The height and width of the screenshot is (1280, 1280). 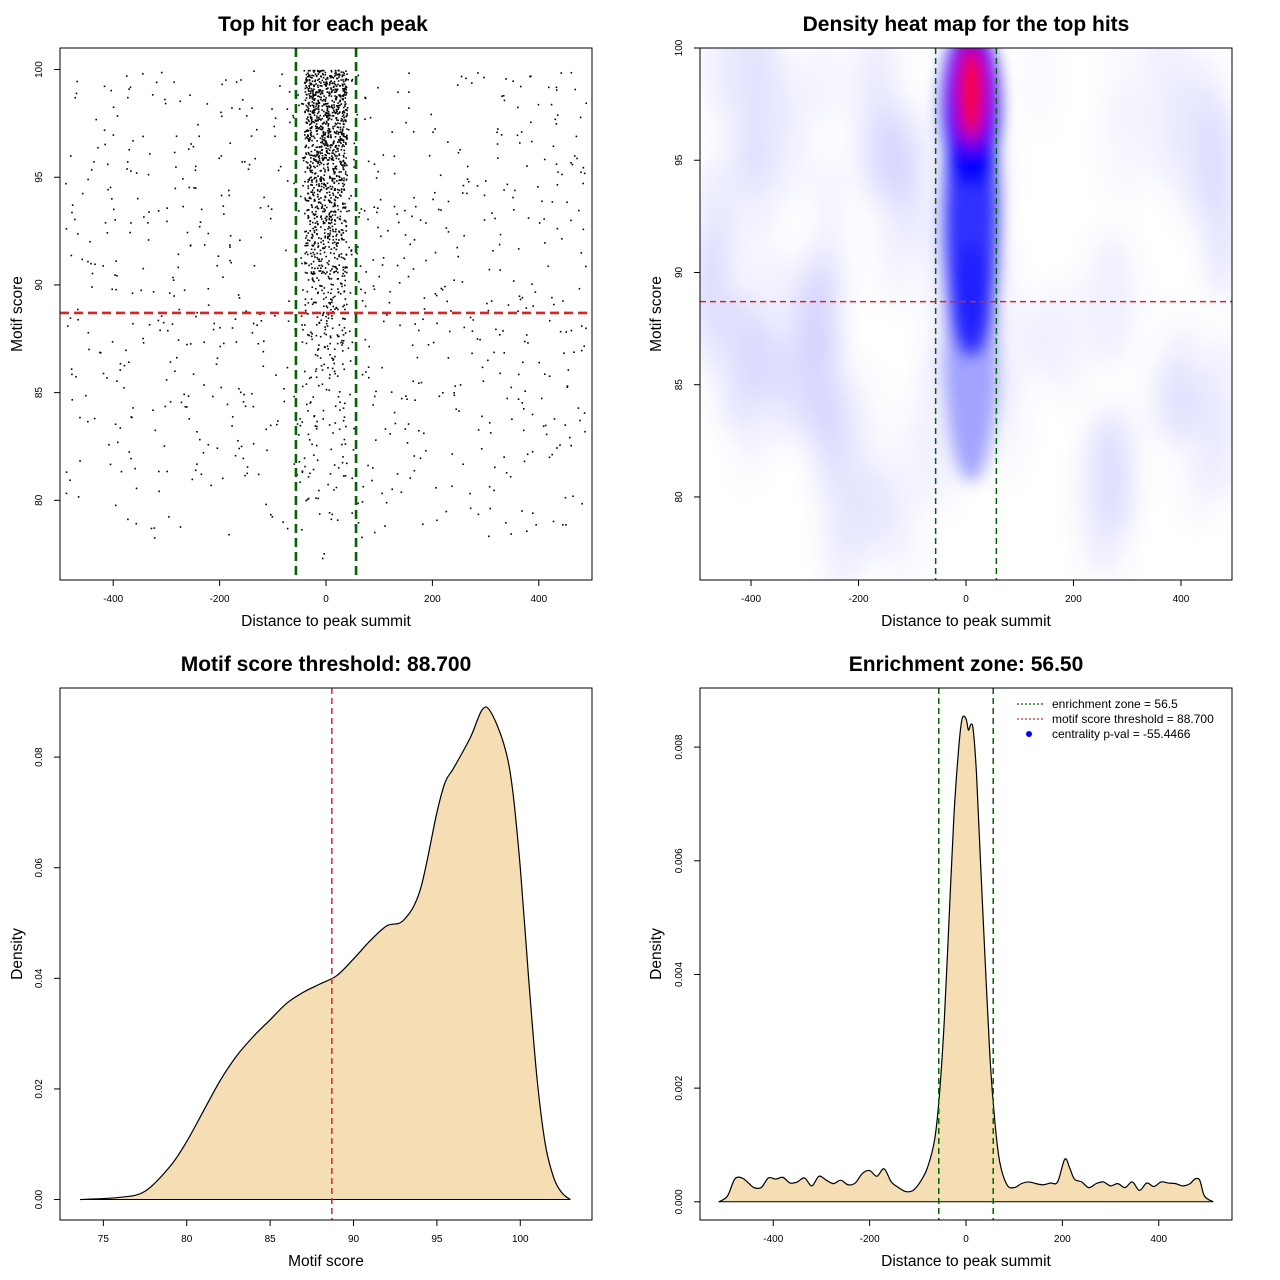 What do you see at coordinates (679, 1087) in the screenshot?
I see `distance-y-tick-label: 0.002` at bounding box center [679, 1087].